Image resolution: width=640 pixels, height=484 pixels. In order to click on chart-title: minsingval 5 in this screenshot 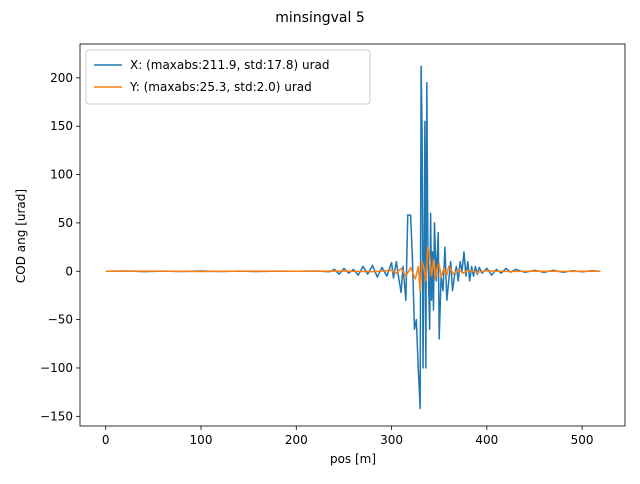, I will do `click(319, 18)`.